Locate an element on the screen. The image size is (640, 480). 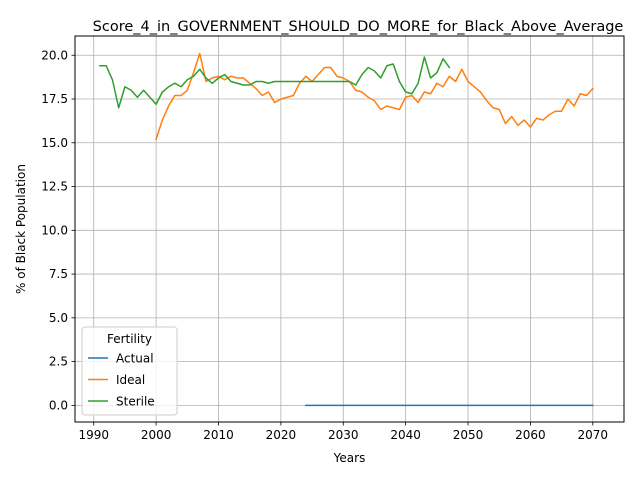
y-axis-title: % of Black Population is located at coordinates (21, 229).